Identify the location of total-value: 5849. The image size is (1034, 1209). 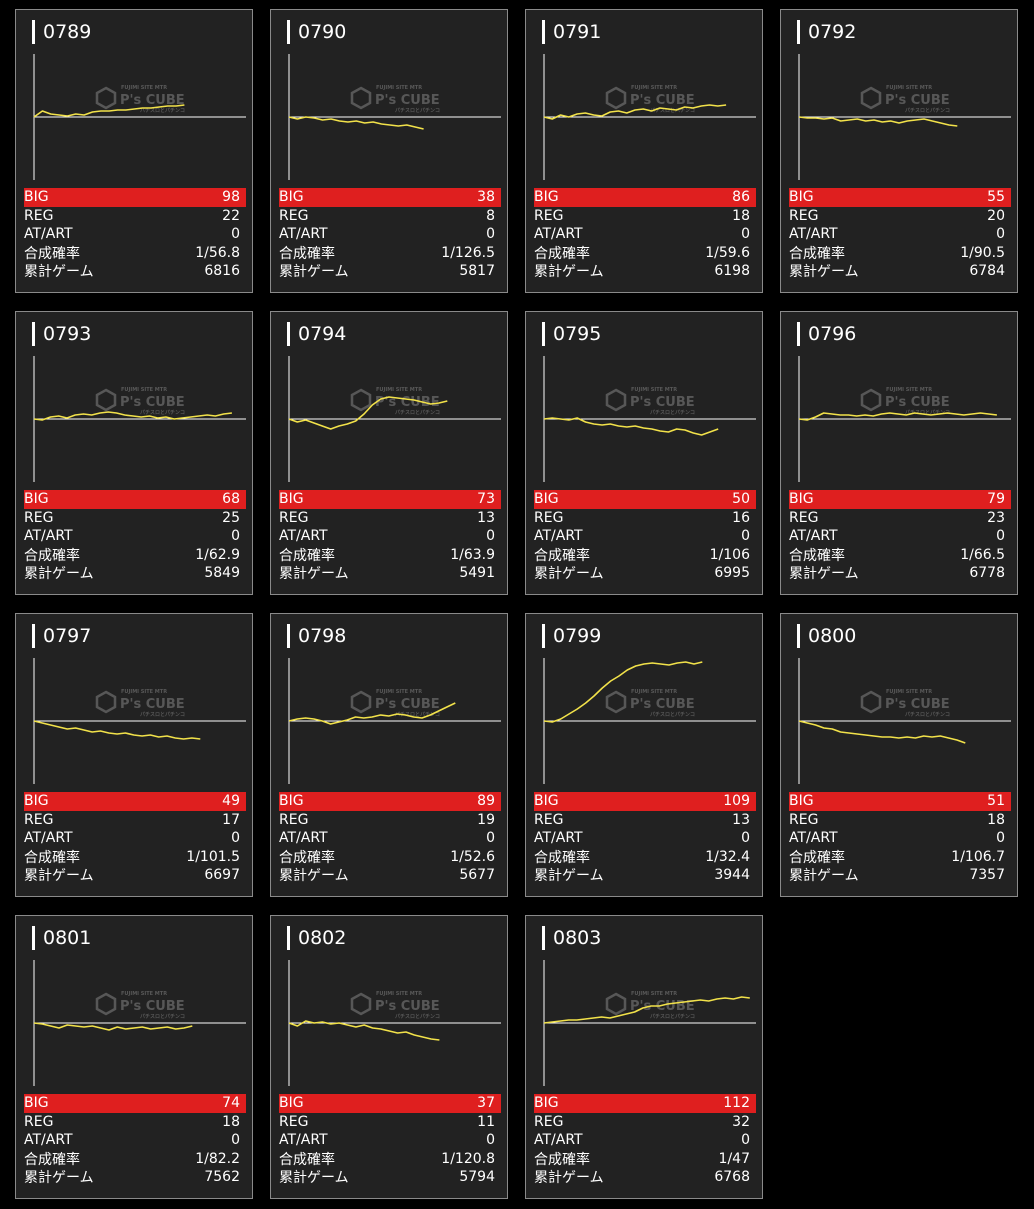
(222, 573).